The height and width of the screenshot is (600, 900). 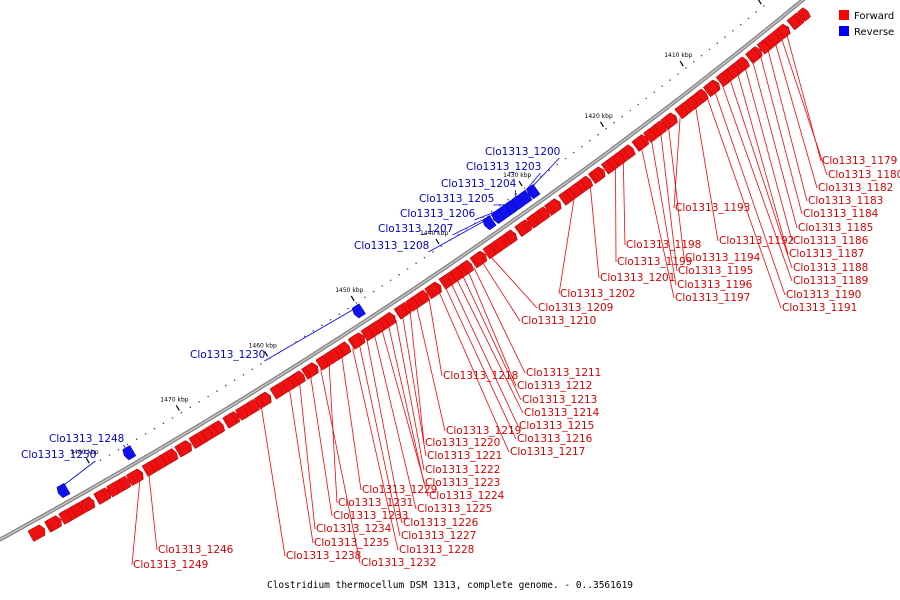 What do you see at coordinates (370, 516) in the screenshot?
I see `gene-label-Clo1313_1233: Clo1313_1233` at bounding box center [370, 516].